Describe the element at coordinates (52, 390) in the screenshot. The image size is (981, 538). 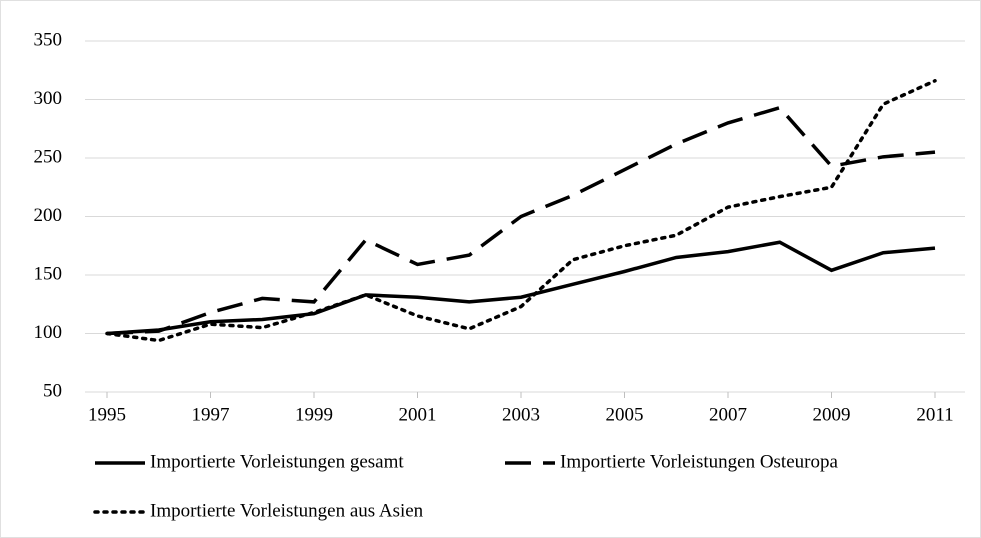
I see `y-tick-label: 50` at that location.